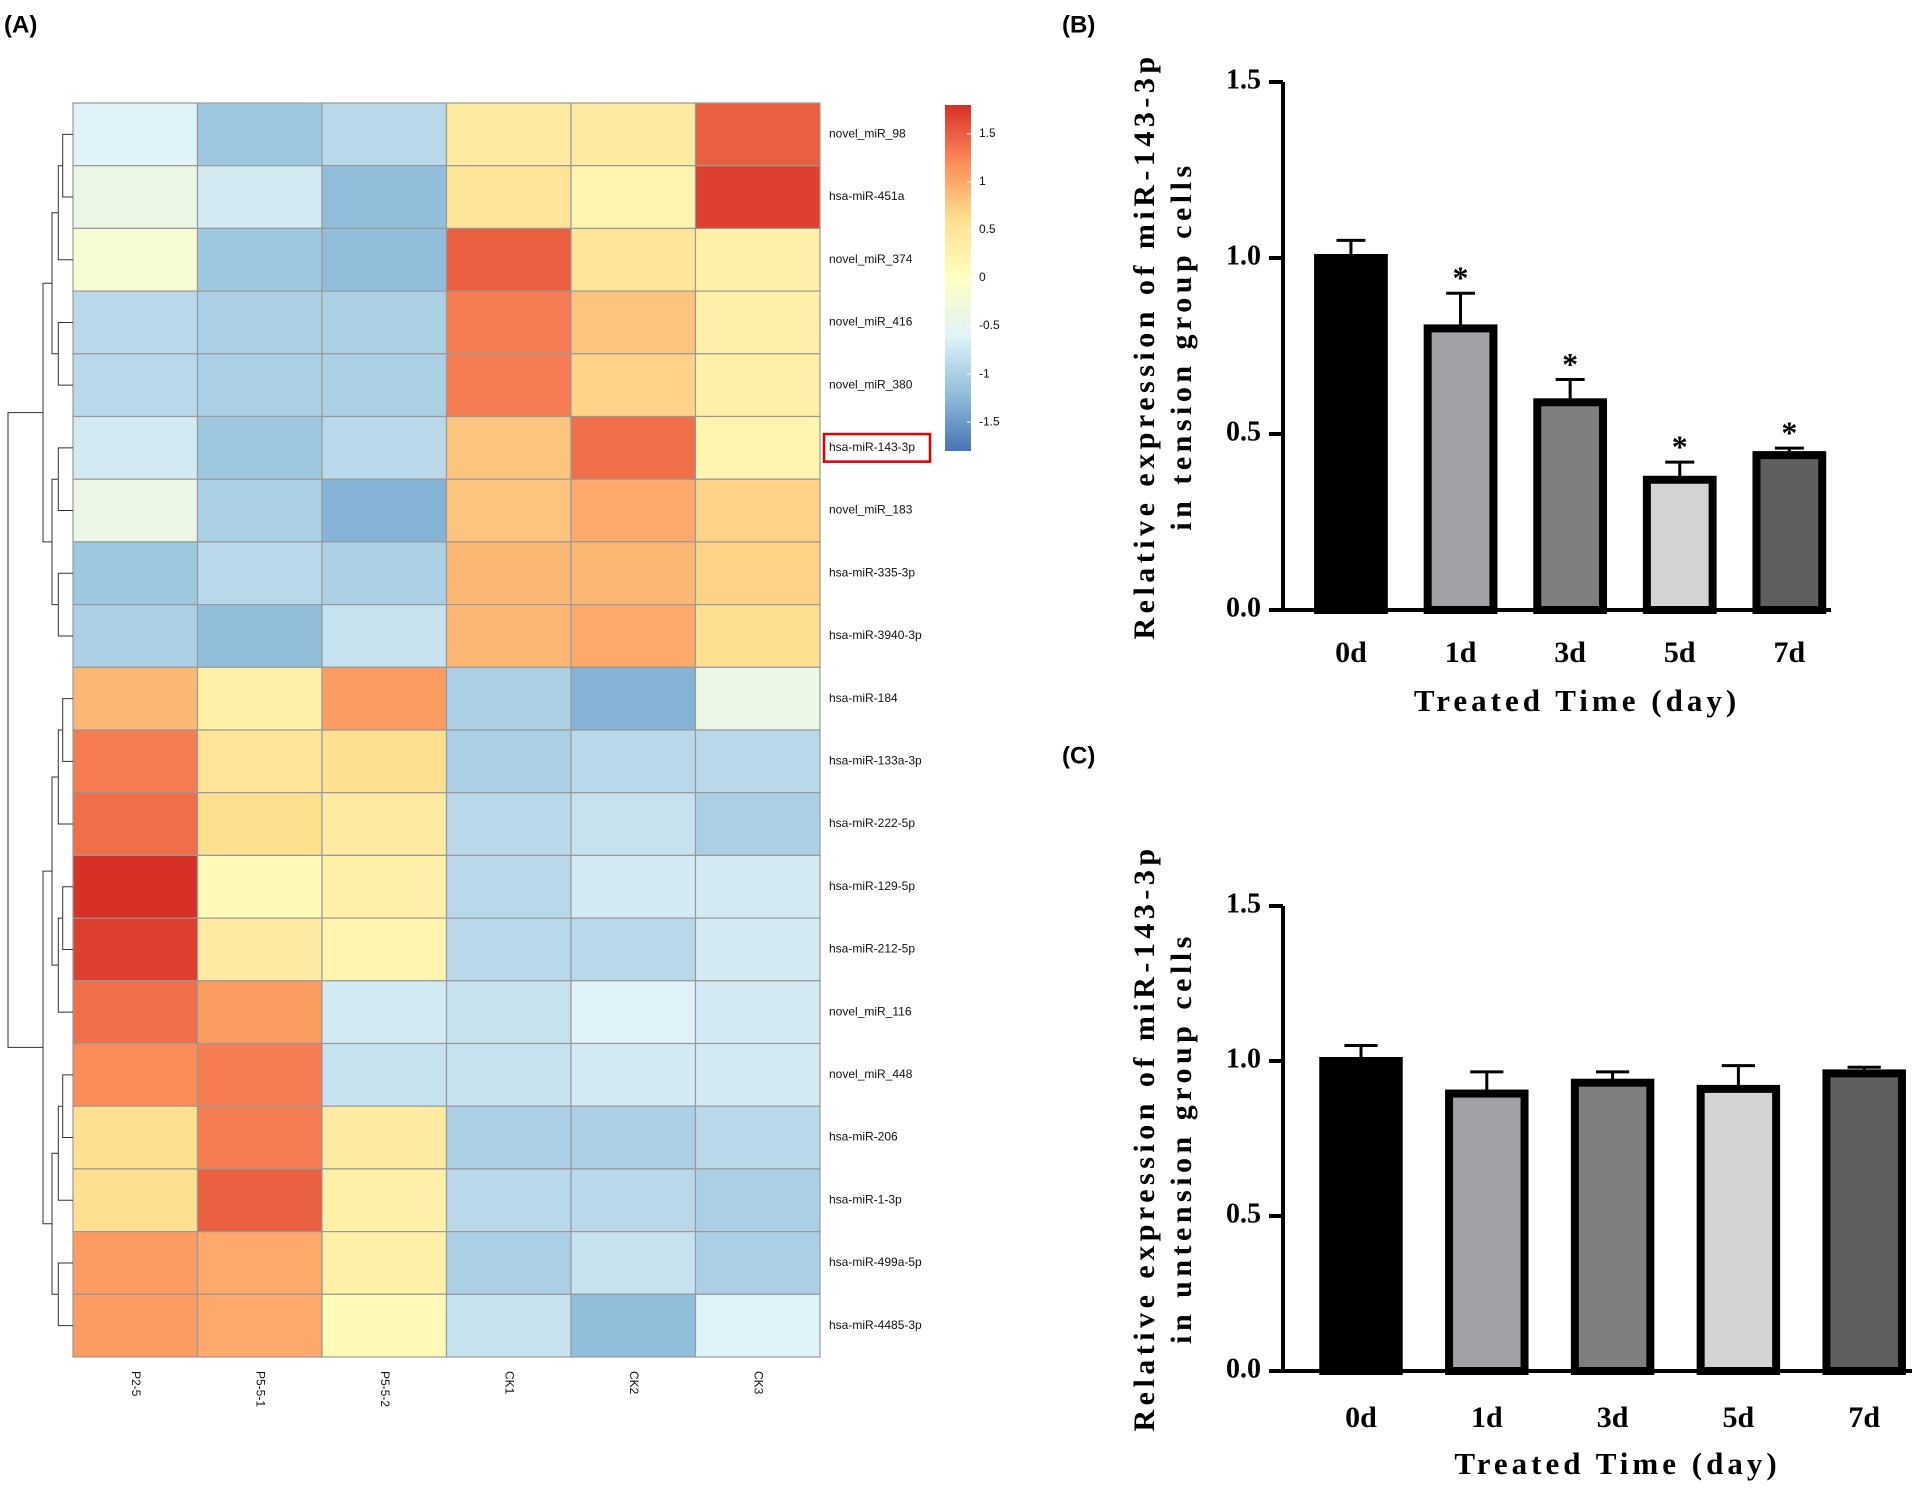  What do you see at coordinates (510, 1383) in the screenshot?
I see `column-label: CK1` at bounding box center [510, 1383].